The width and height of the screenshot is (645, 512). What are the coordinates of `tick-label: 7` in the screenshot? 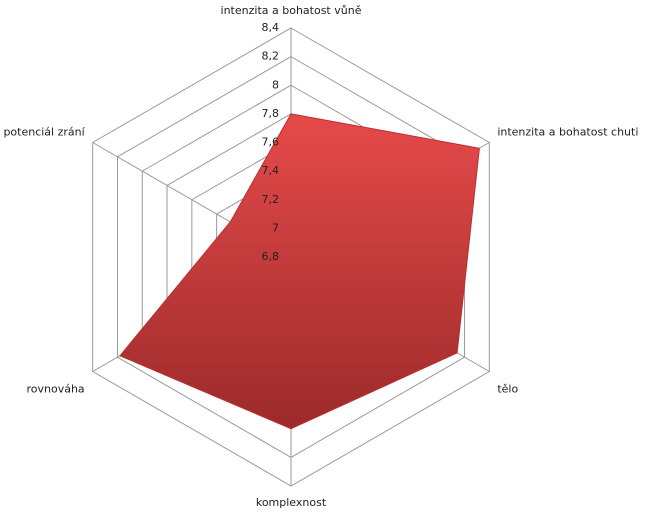 It's located at (275, 227).